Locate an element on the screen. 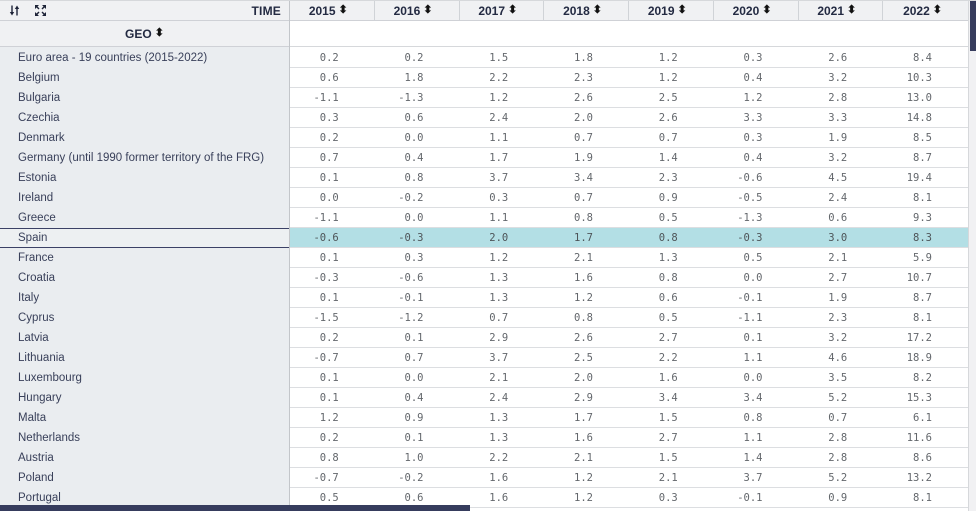 This screenshot has height=511, width=976. value-cell: 14.8 is located at coordinates (919, 117).